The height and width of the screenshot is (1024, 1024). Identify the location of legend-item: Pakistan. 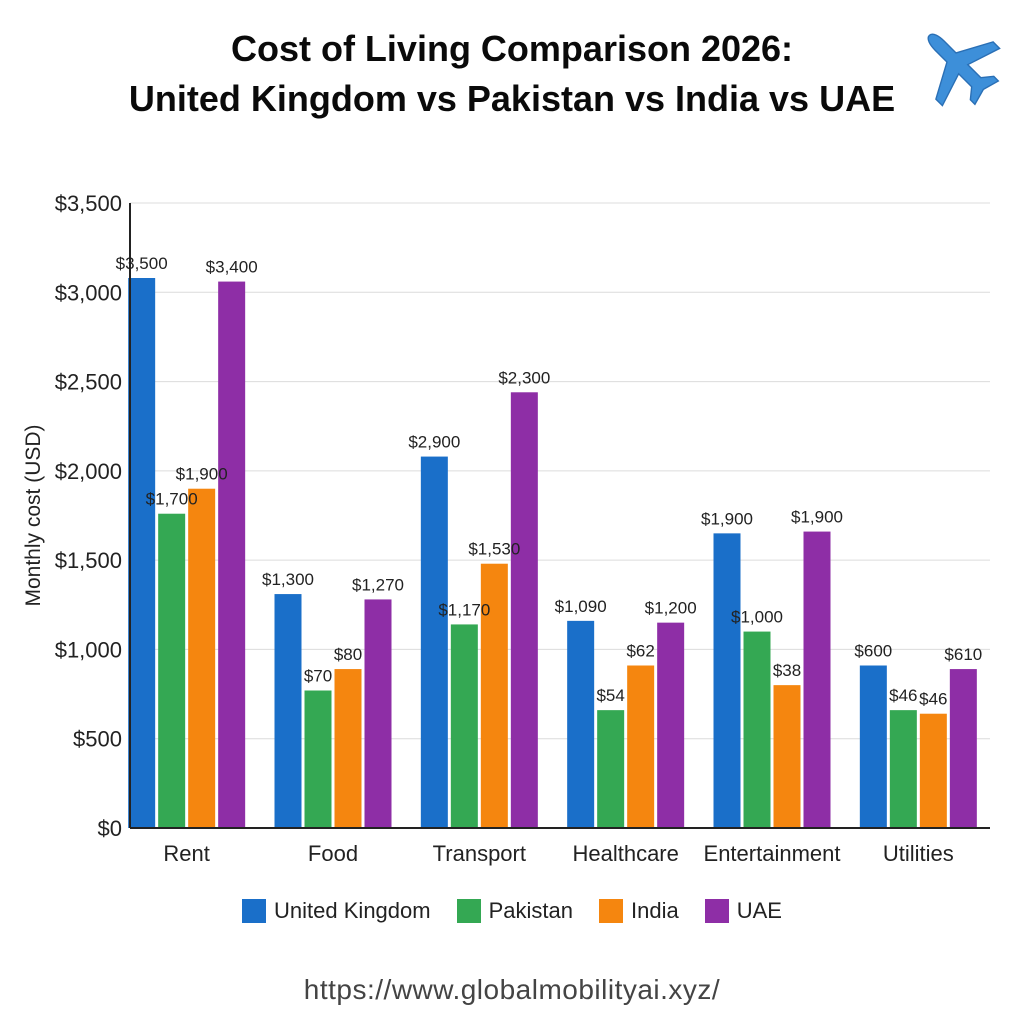
(514, 911).